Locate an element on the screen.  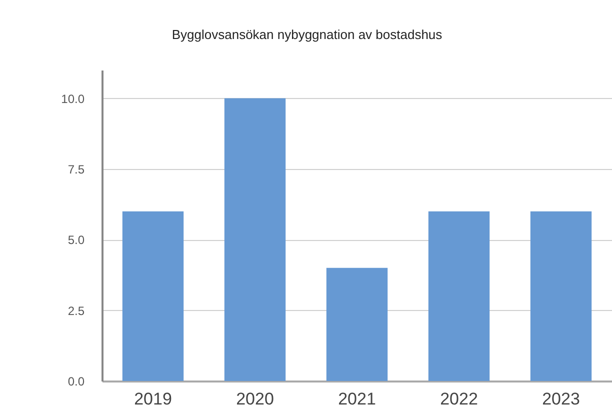
y-tick-label: 5.0 is located at coordinates (76, 240).